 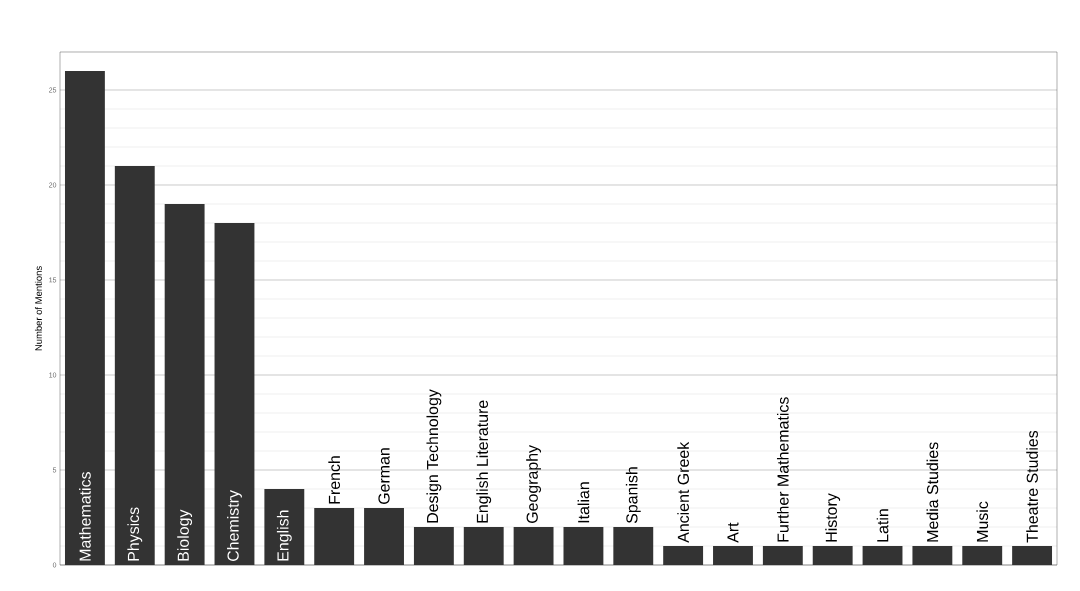 I want to click on x-tick-label: Biology, so click(x=185, y=535).